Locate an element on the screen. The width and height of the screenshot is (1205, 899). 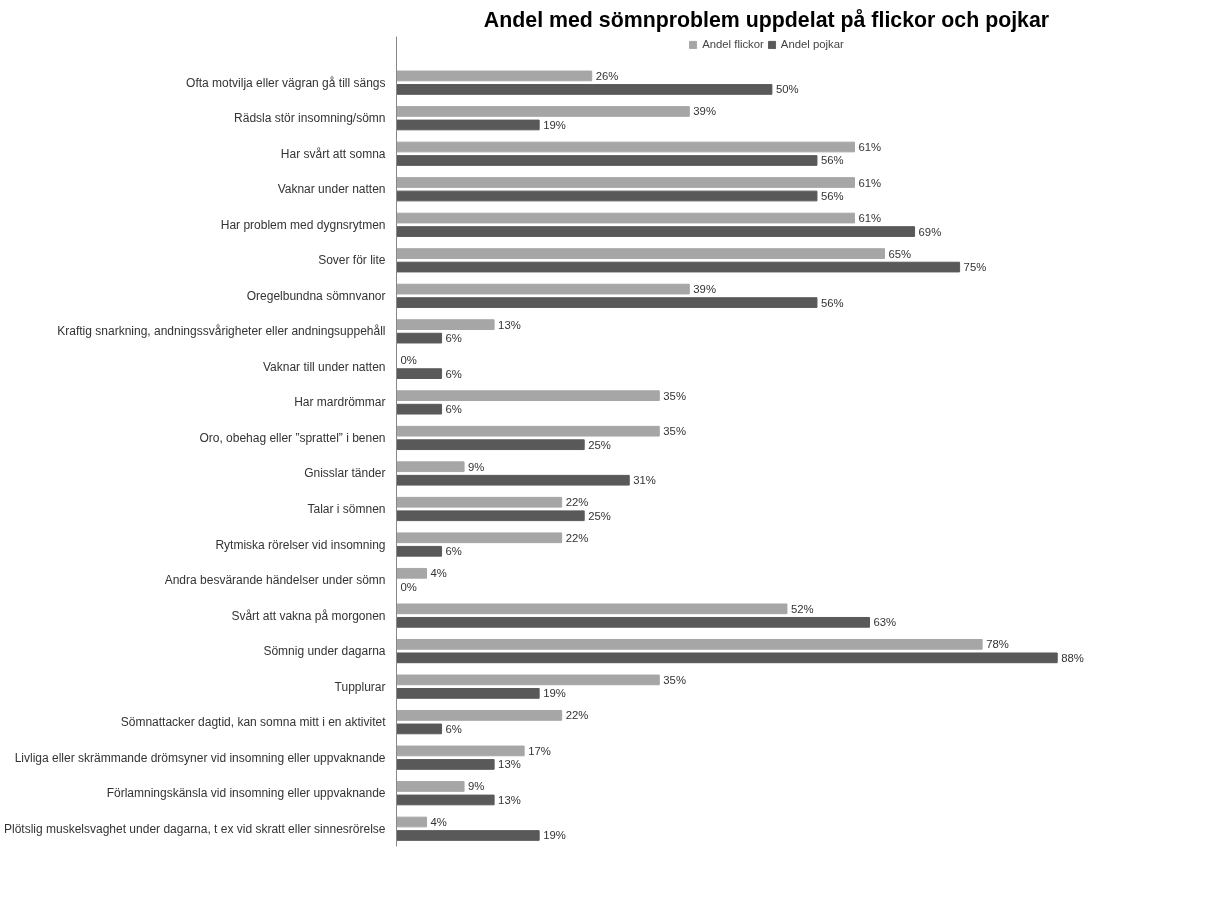
y-tick-label: Ofta motvilja eller vägran gå till sängs is located at coordinates (286, 82).